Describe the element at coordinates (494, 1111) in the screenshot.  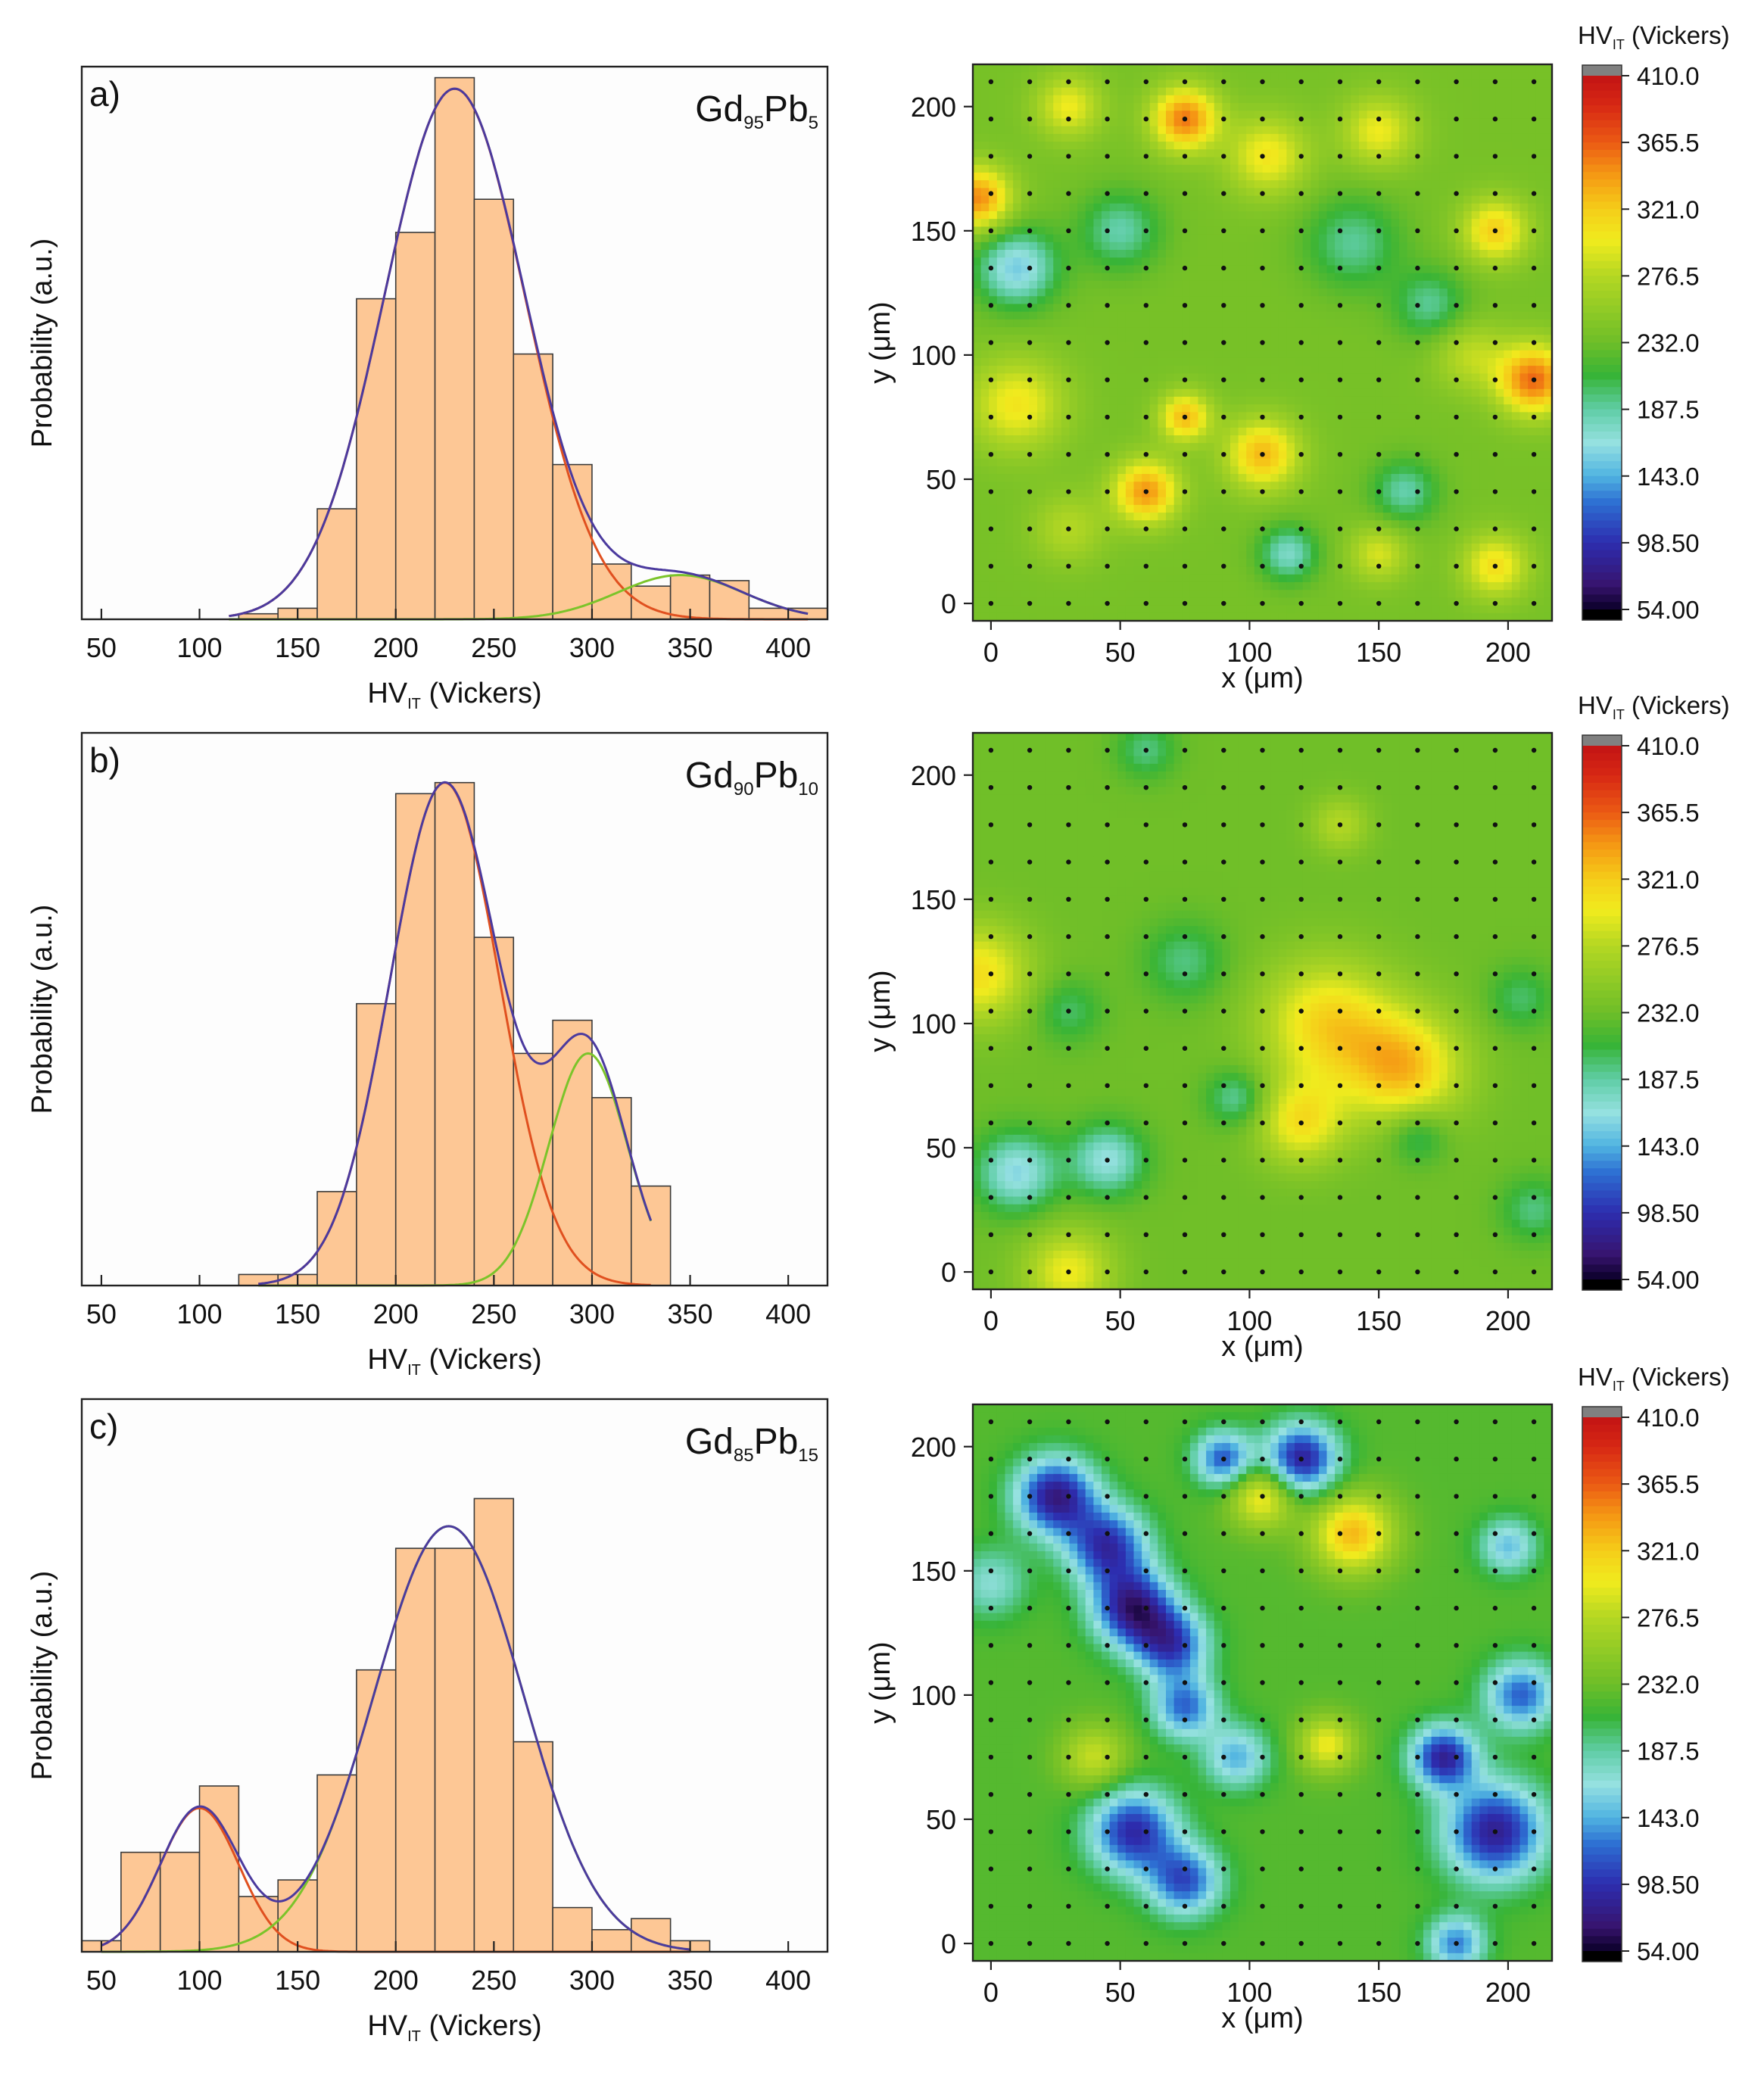
I see `histogram-bar` at that location.